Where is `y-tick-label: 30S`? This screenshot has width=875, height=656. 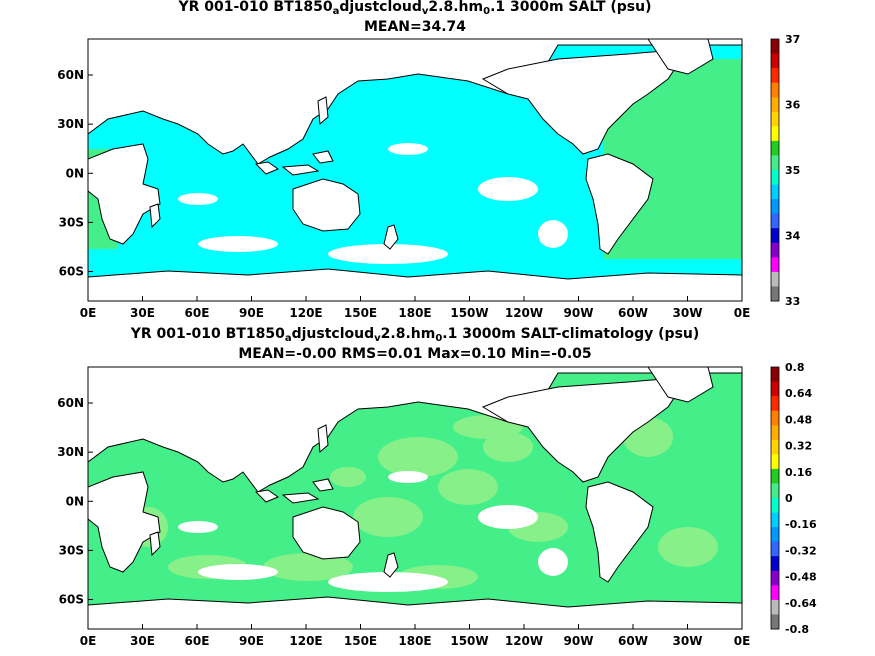
y-tick-label: 30S is located at coordinates (71, 550).